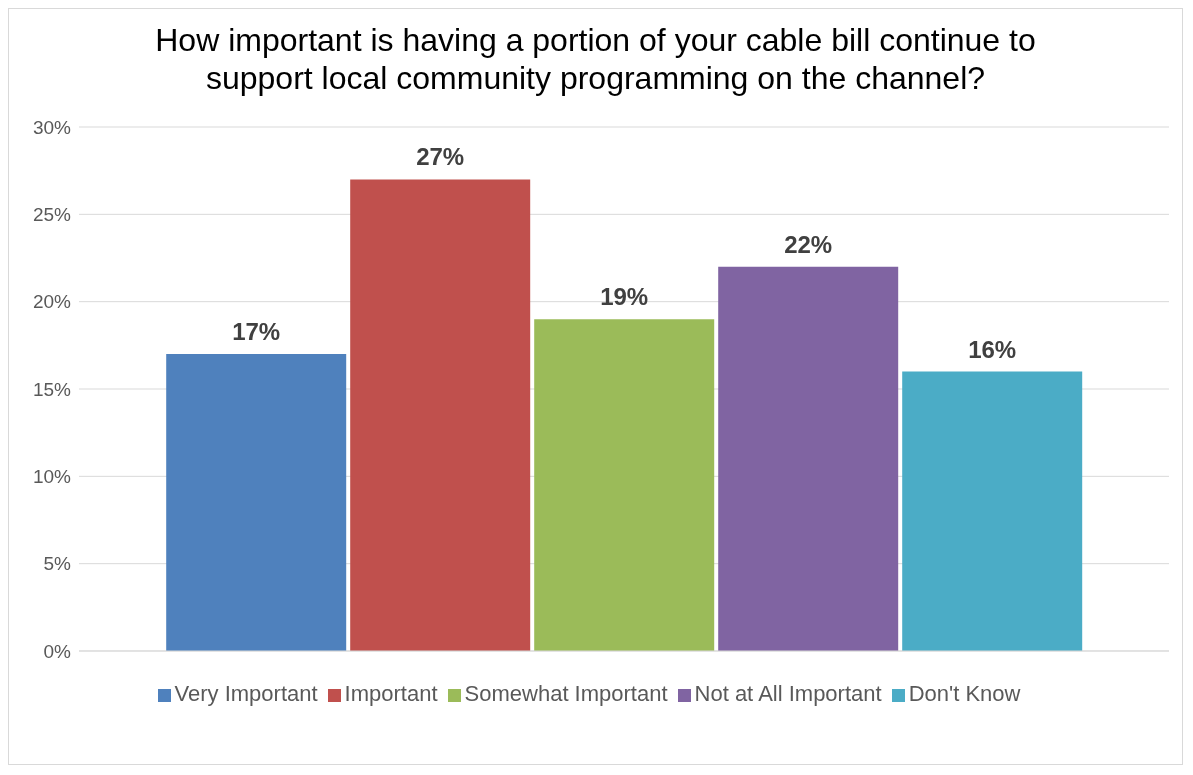  What do you see at coordinates (788, 693) in the screenshot?
I see `legend-label: Not at All Important` at bounding box center [788, 693].